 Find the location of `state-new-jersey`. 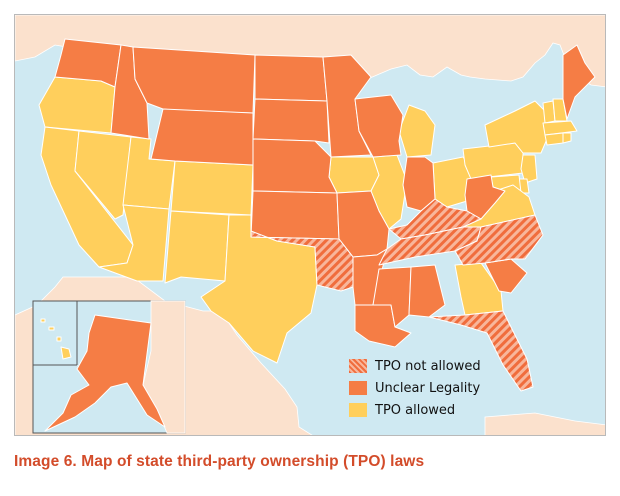

state-new-jersey is located at coordinates (529, 169).